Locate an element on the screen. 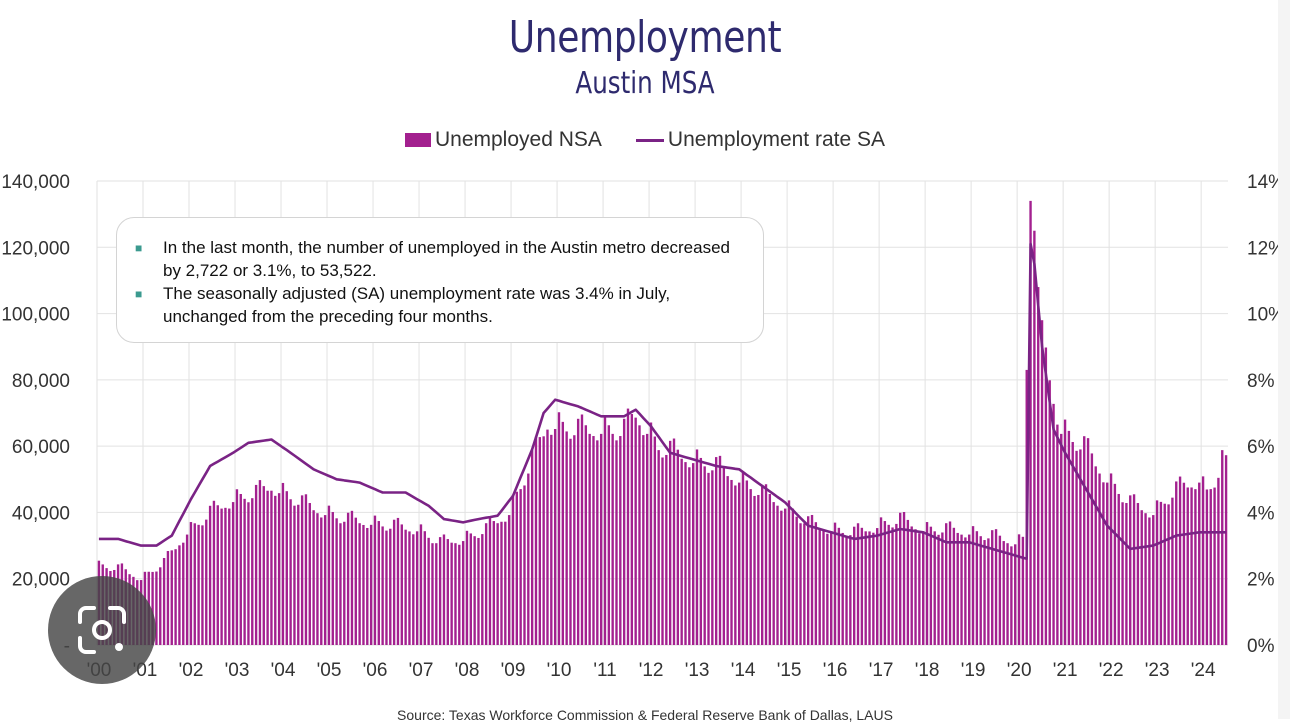 The width and height of the screenshot is (1290, 723). y-right-tick-label: 10% is located at coordinates (1266, 315).